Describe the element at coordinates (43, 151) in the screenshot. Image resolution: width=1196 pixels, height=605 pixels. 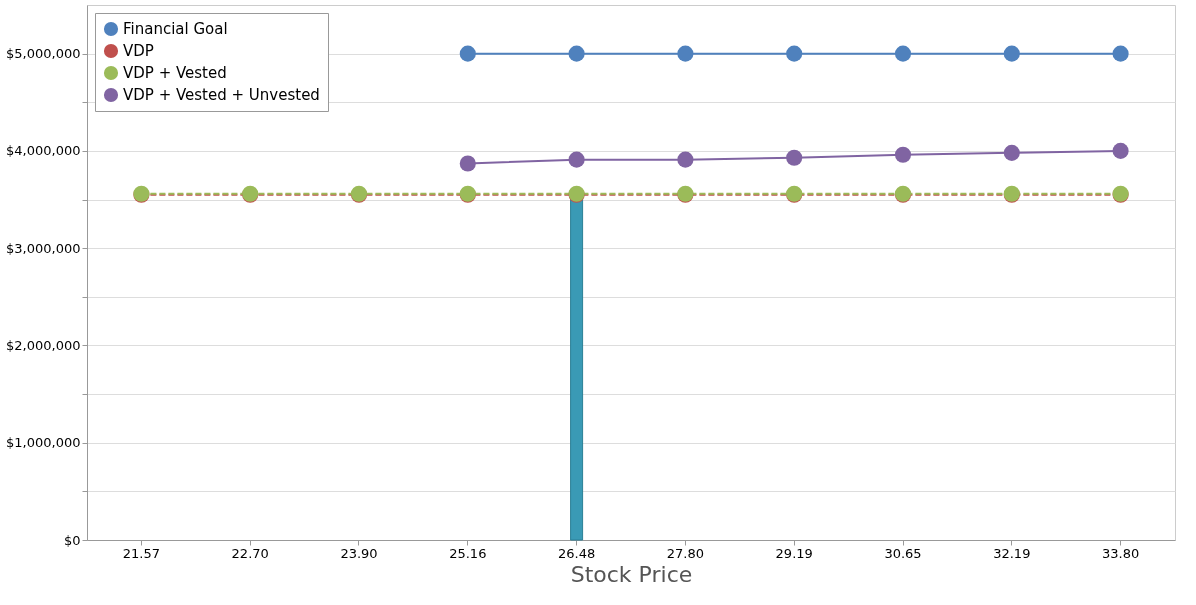
I see `y-tick-label: $4,000,000` at that location.